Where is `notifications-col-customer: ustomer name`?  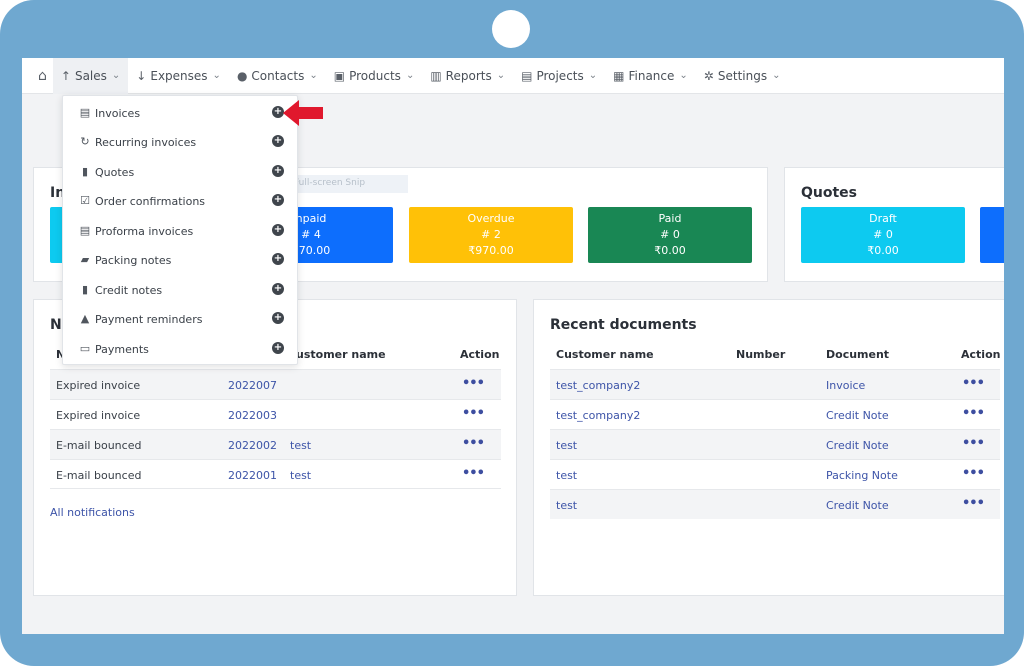
notifications-col-customer: ustomer name is located at coordinates (341, 354).